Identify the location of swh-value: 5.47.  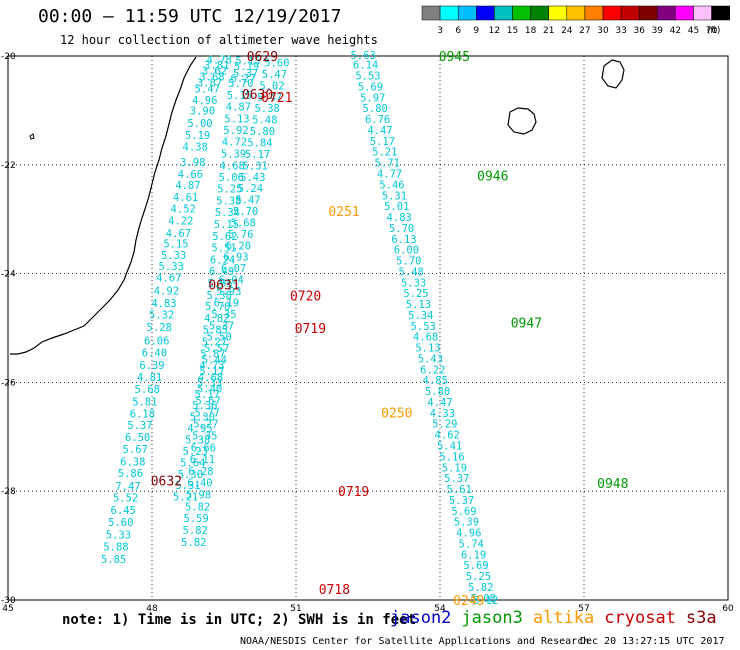
(247, 201).